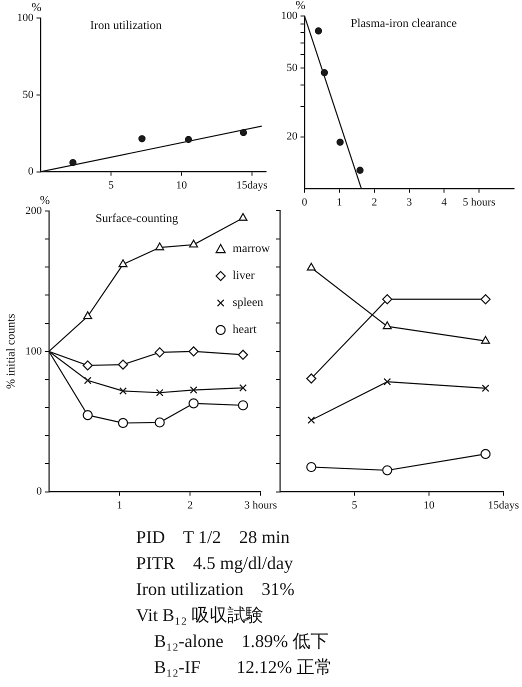 The height and width of the screenshot is (687, 522). Describe the element at coordinates (403, 23) in the screenshot. I see `chart-title: Plasma-iron clearance` at that location.